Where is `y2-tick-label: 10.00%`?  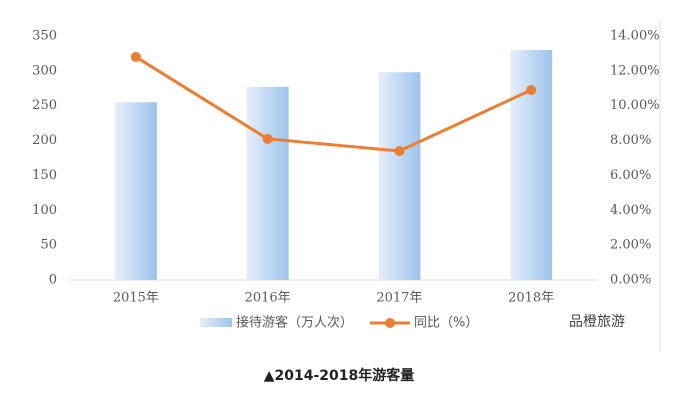 y2-tick-label: 10.00% is located at coordinates (635, 105).